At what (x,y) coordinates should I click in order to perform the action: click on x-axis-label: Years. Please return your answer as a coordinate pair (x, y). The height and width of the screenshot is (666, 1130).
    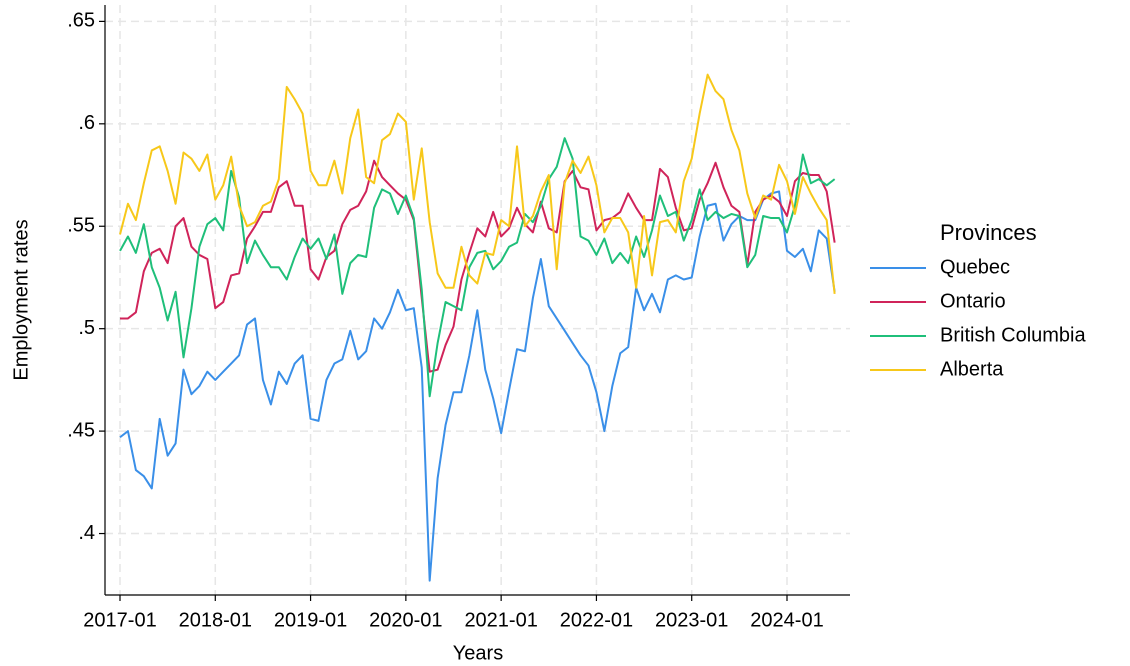
    Looking at the image, I should click on (478, 653).